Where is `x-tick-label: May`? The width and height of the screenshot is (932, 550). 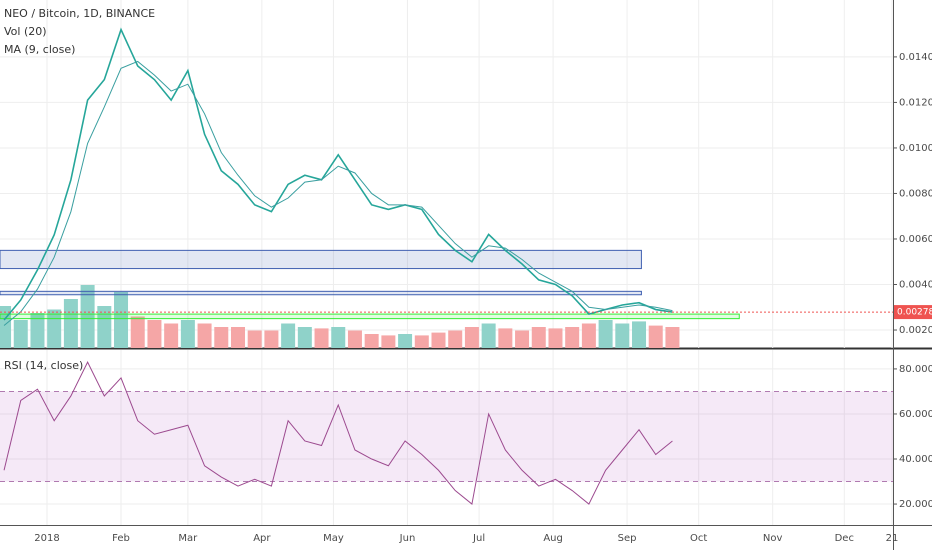
x-tick-label: May is located at coordinates (333, 538).